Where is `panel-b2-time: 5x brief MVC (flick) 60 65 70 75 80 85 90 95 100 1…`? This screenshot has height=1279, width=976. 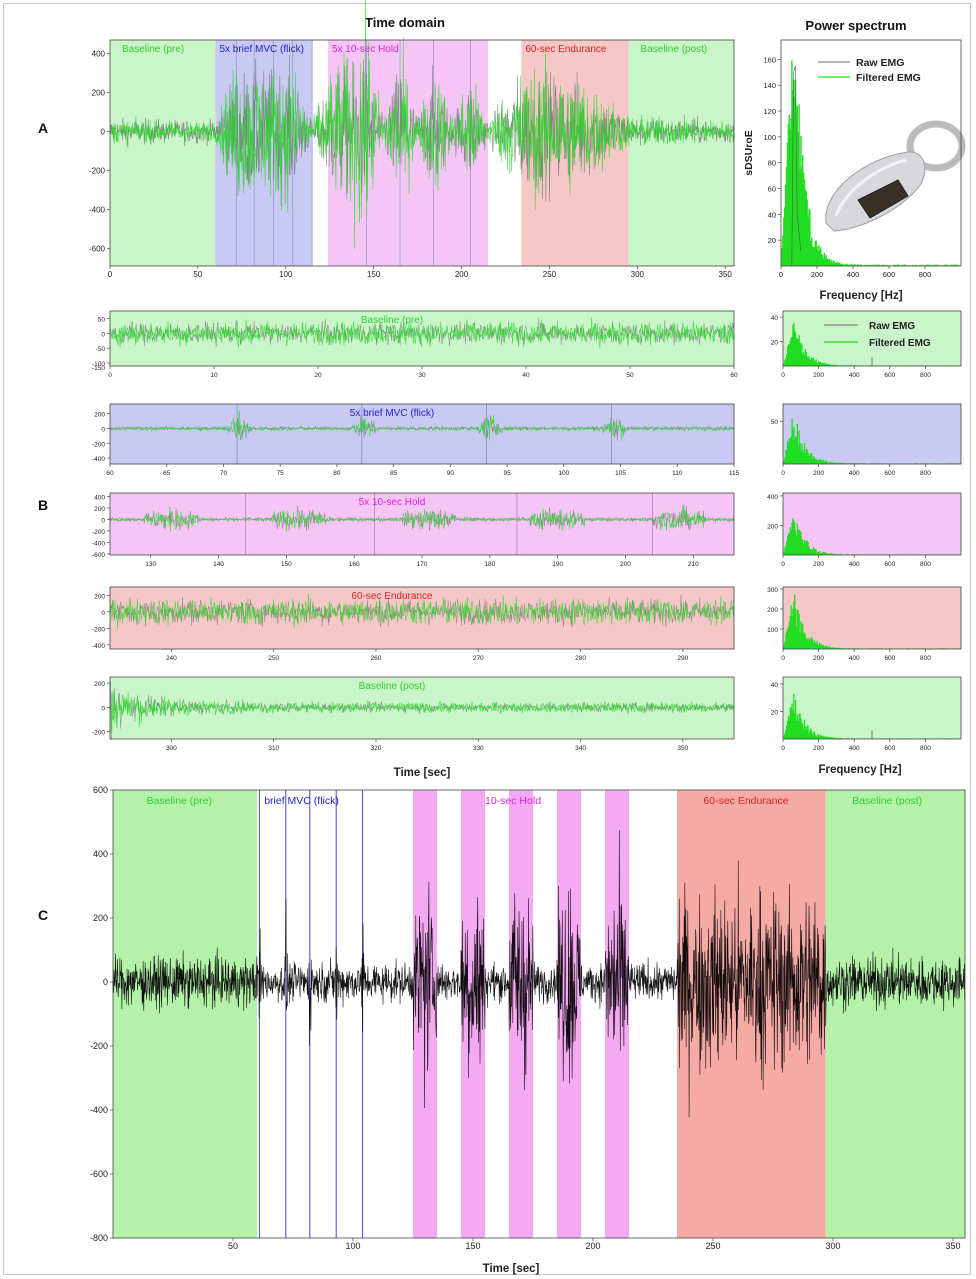 panel-b2-time: 5x brief MVC (flick) 60 65 70 75 80 85 90 95 100 1… is located at coordinates (416, 440).